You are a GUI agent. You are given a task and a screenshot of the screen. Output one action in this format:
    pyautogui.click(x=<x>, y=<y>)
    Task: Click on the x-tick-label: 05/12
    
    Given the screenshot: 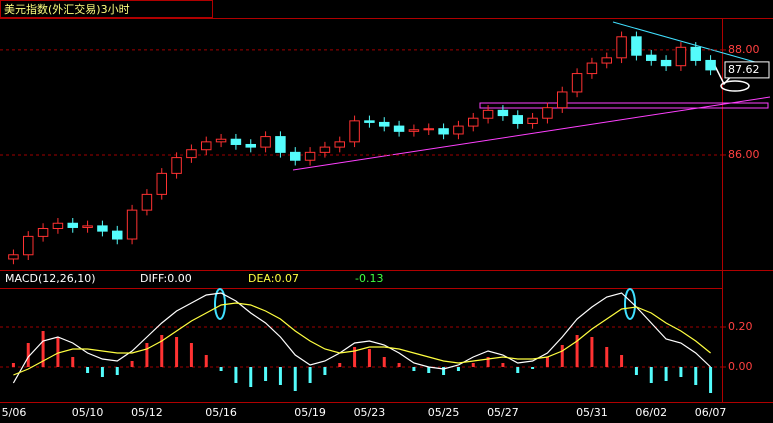 What is the action you would take?
    pyautogui.click(x=147, y=412)
    